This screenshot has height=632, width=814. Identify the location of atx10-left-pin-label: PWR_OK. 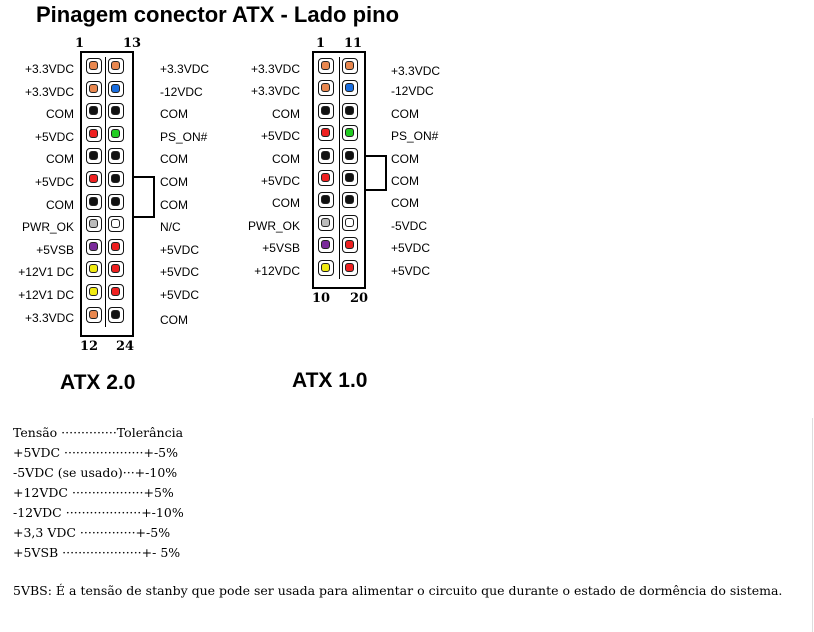
(273, 225).